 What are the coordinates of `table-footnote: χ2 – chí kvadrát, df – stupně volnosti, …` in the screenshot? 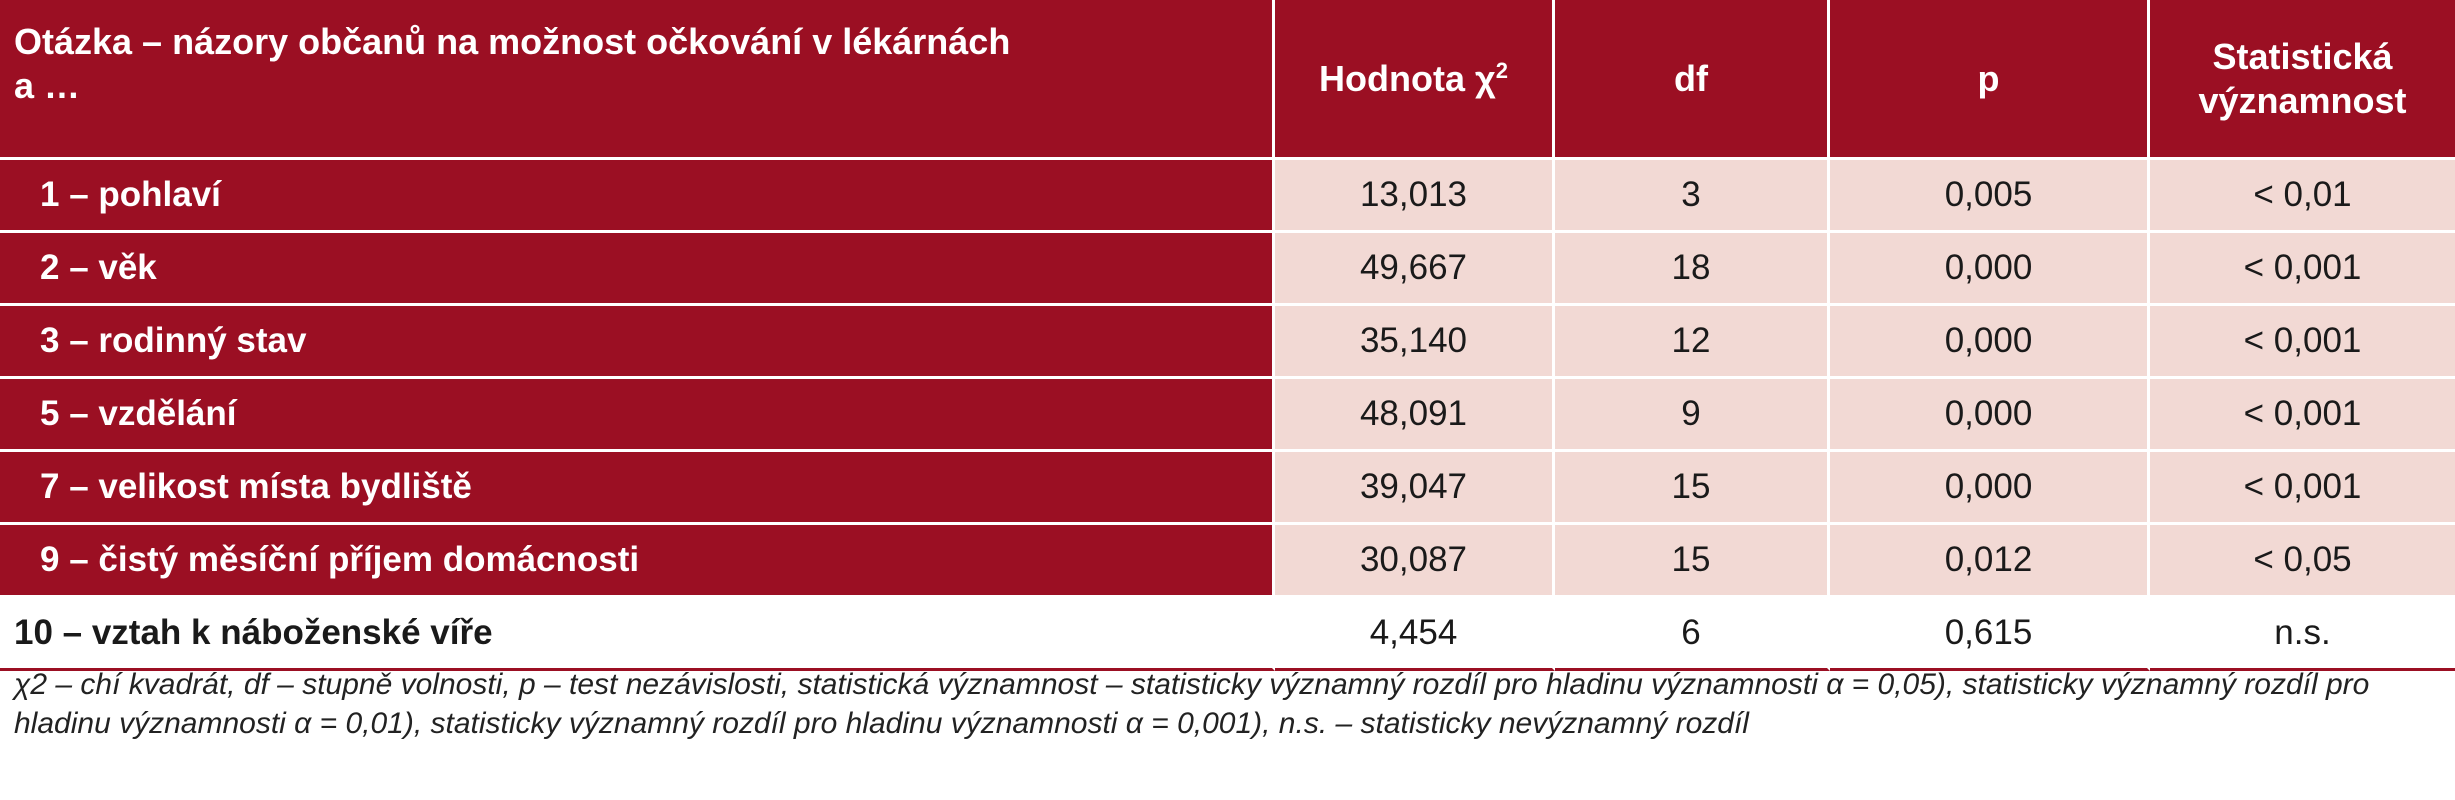 It's located at (1192, 704).